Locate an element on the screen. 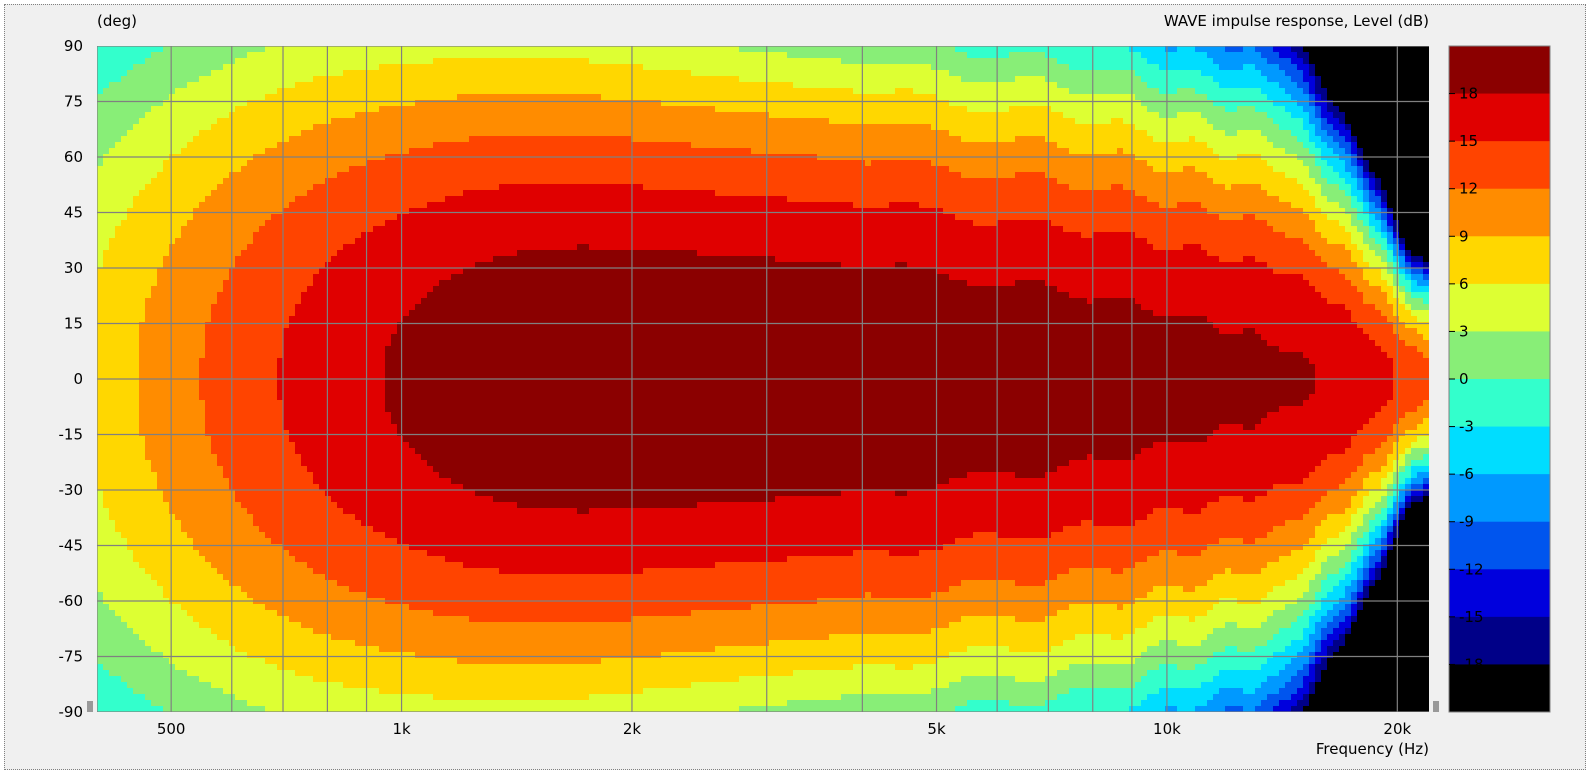 The height and width of the screenshot is (778, 1592). left-scroll-handle is located at coordinates (90, 706).